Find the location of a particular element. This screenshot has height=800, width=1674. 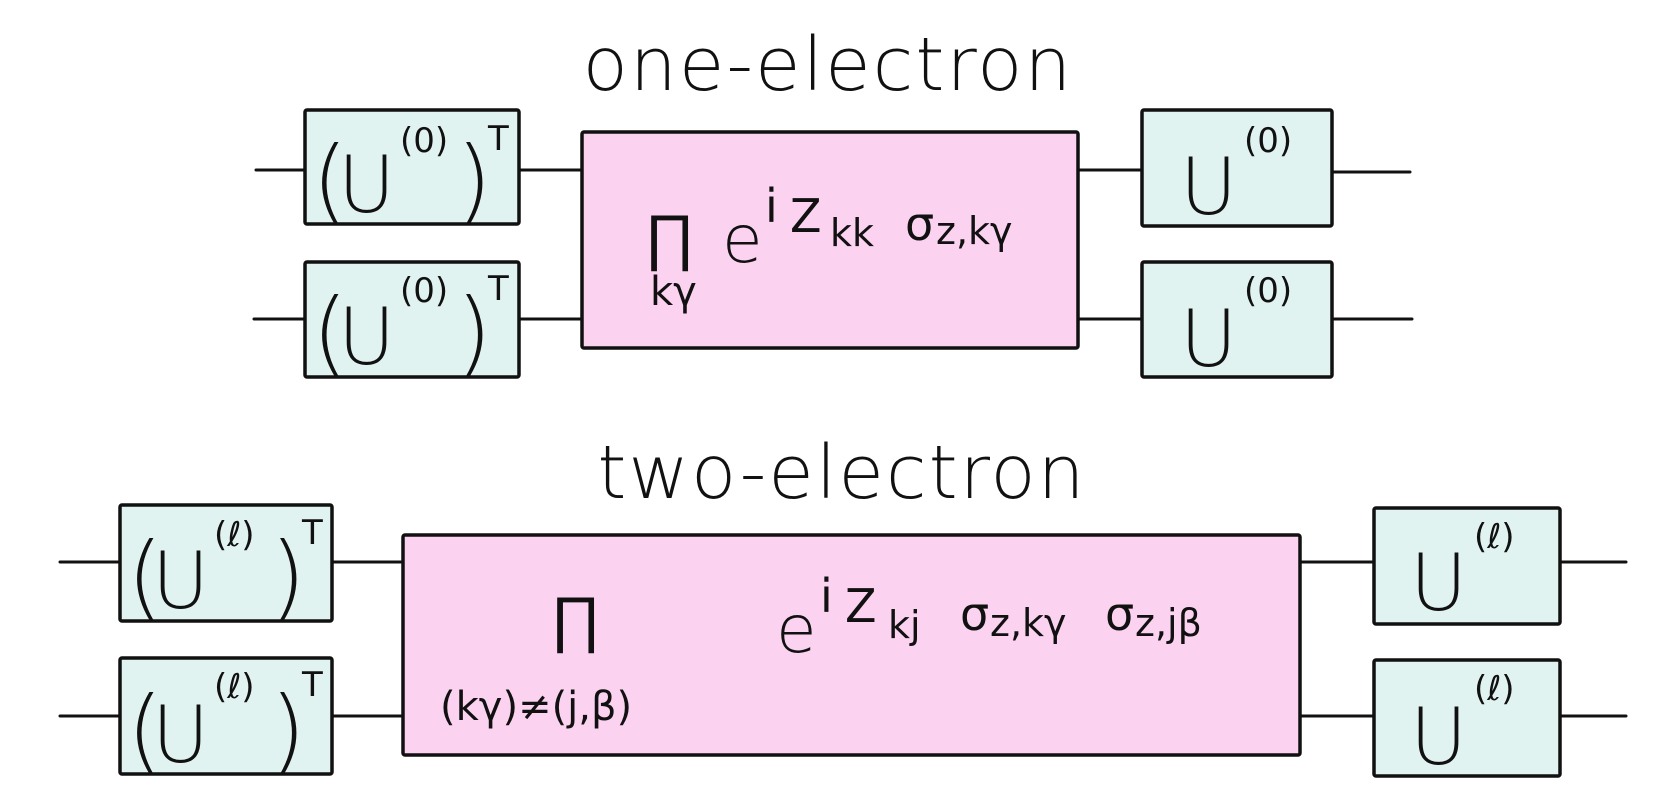

exp-sigma2-sub: z,jβ is located at coordinates (1168, 623).